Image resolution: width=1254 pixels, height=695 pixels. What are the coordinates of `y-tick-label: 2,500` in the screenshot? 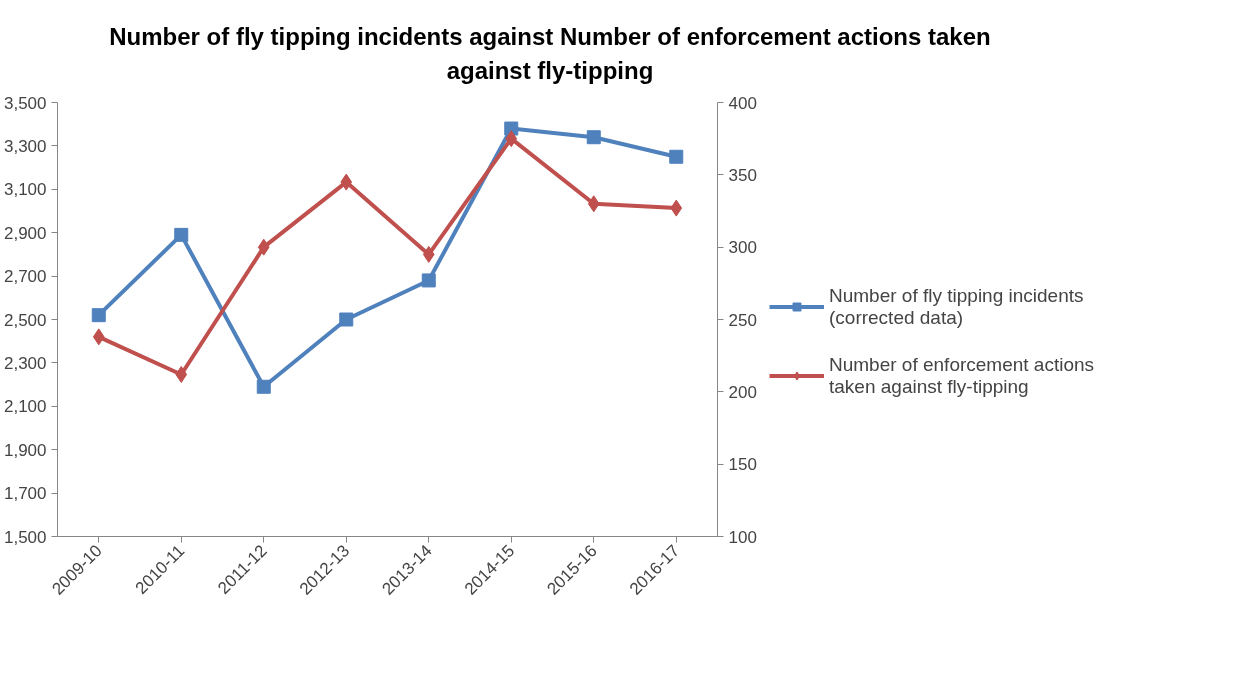 It's located at (25, 320).